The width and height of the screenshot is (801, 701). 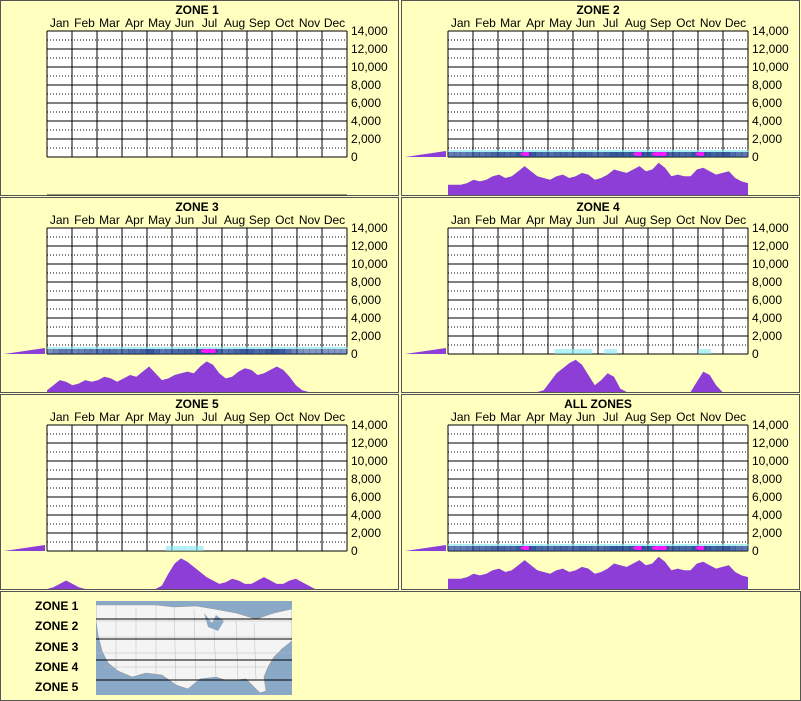 What do you see at coordinates (770, 31) in the screenshot?
I see `y-tick-label: 14,000` at bounding box center [770, 31].